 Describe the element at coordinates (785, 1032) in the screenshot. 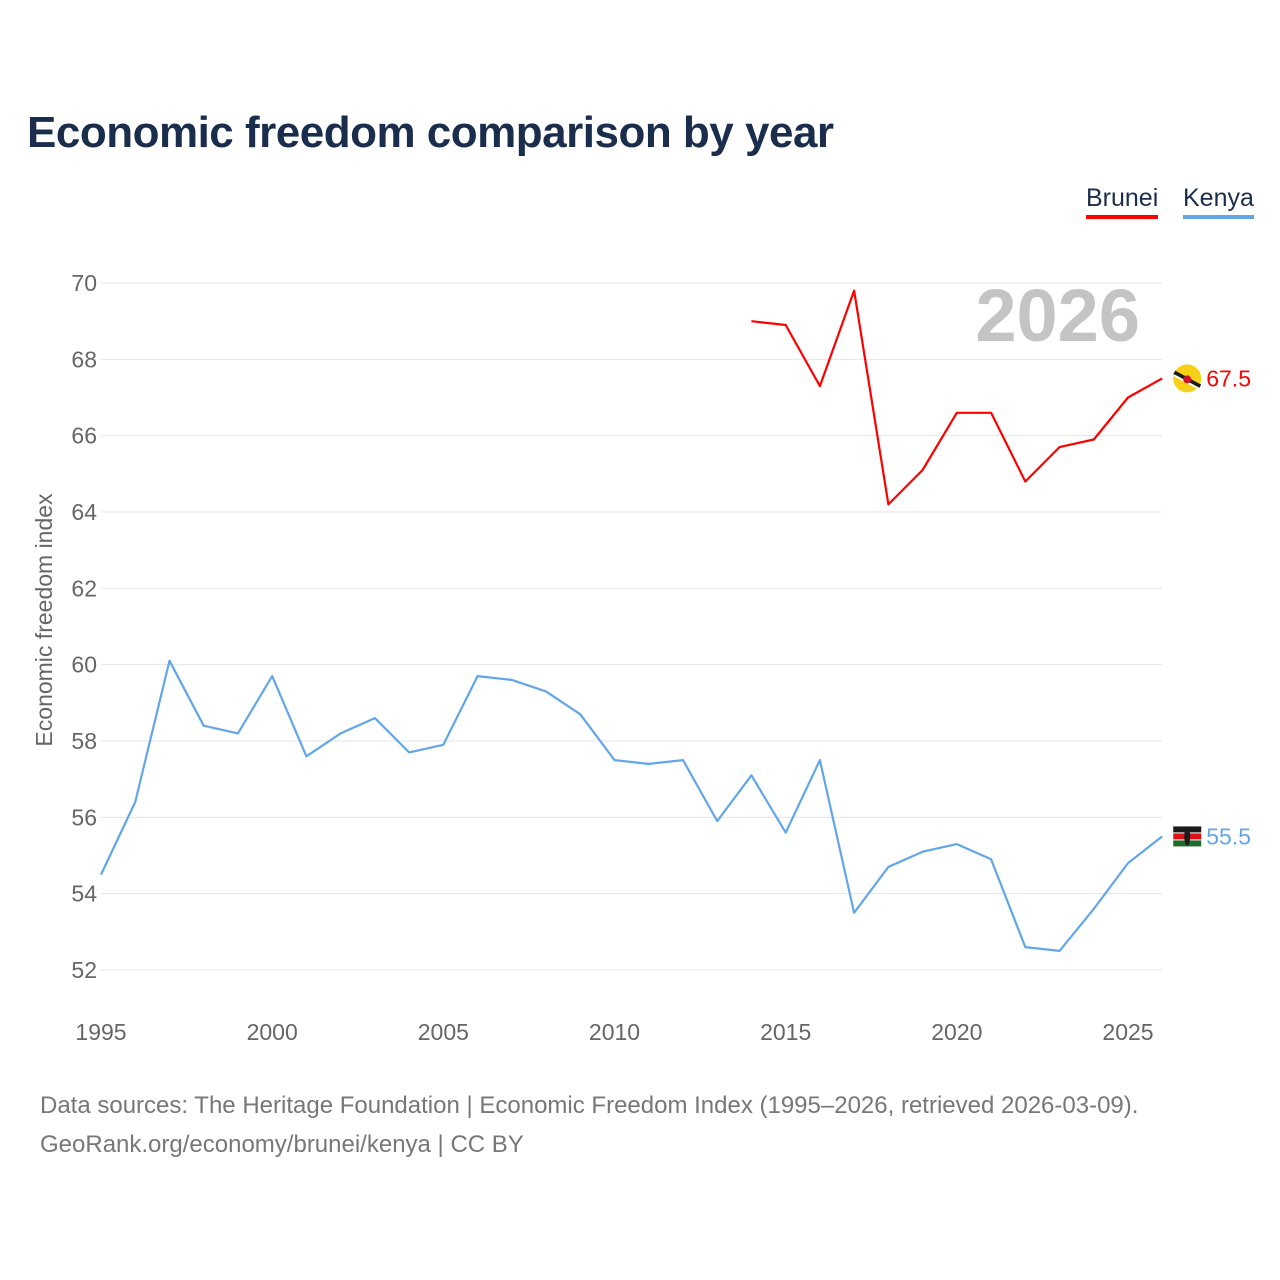

I see `x-tick-label: 2015` at that location.